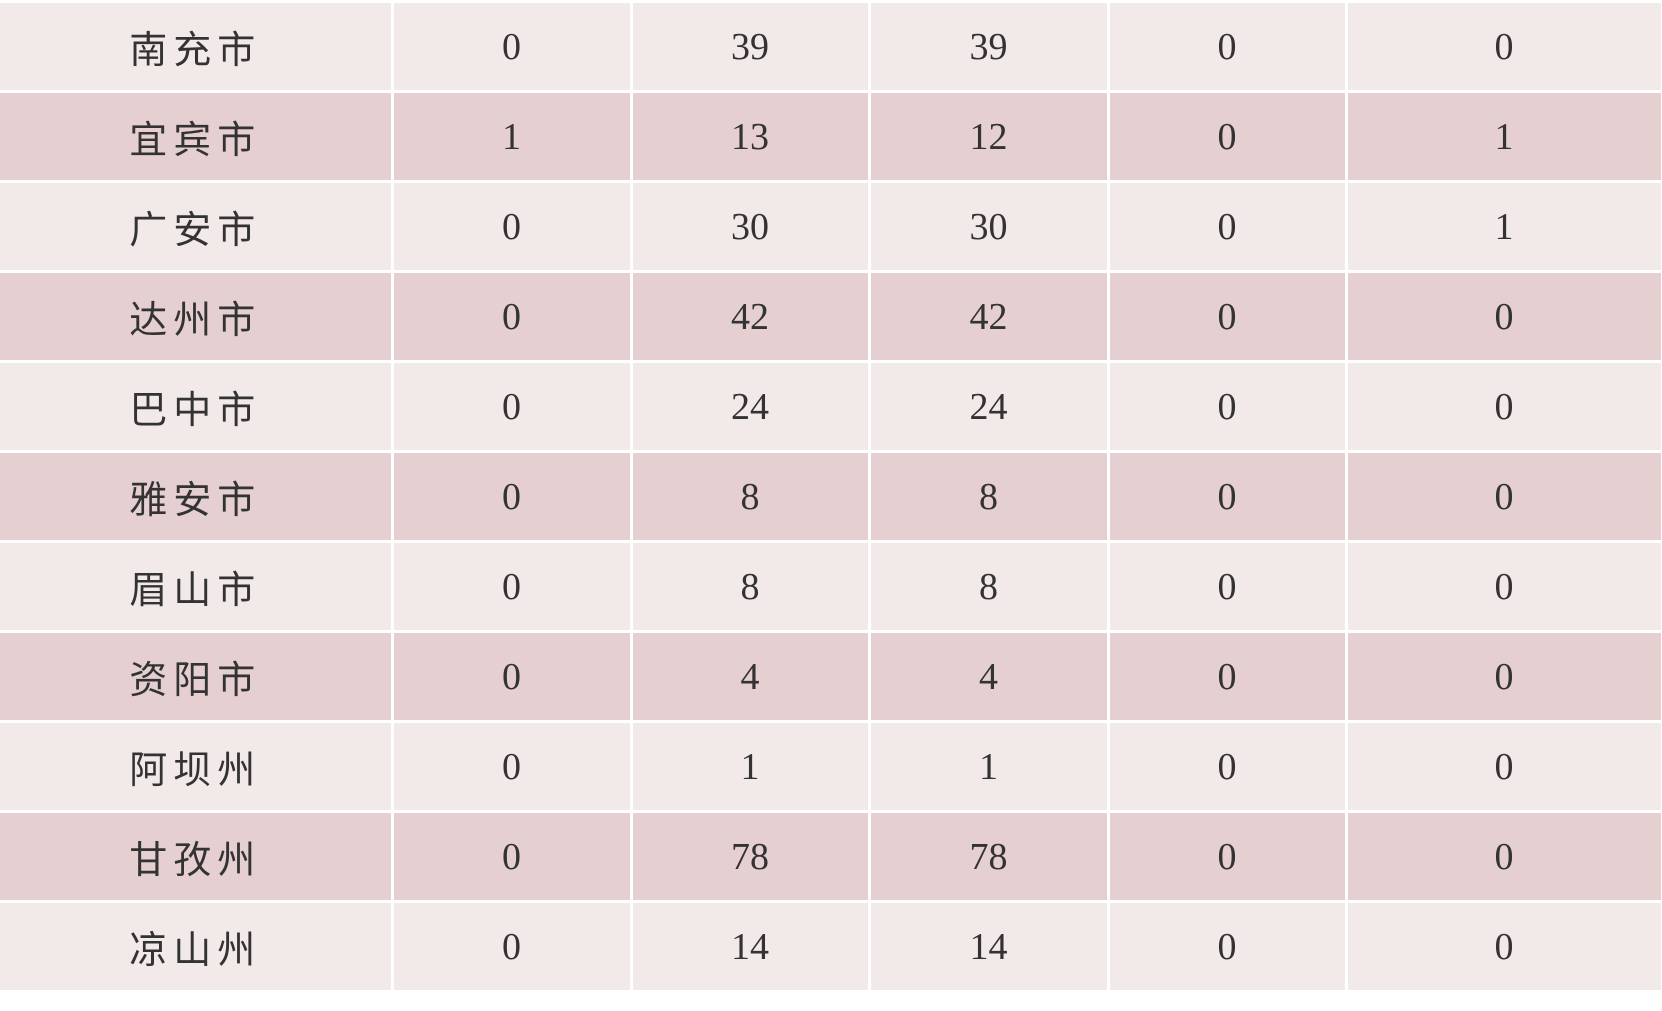 This screenshot has height=1011, width=1662. I want to click on table-row: 达州市 0 42 42 0 0, so click(831, 316).